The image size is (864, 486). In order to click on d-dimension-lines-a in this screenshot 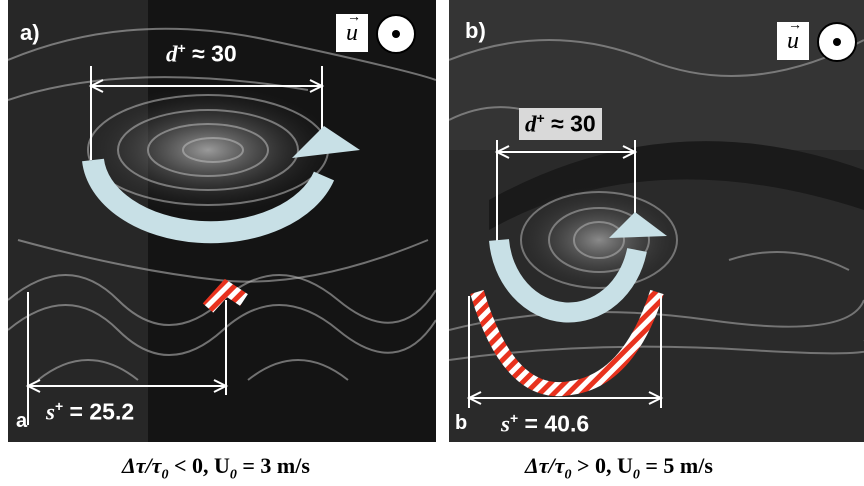, I will do `click(206, 113)`.